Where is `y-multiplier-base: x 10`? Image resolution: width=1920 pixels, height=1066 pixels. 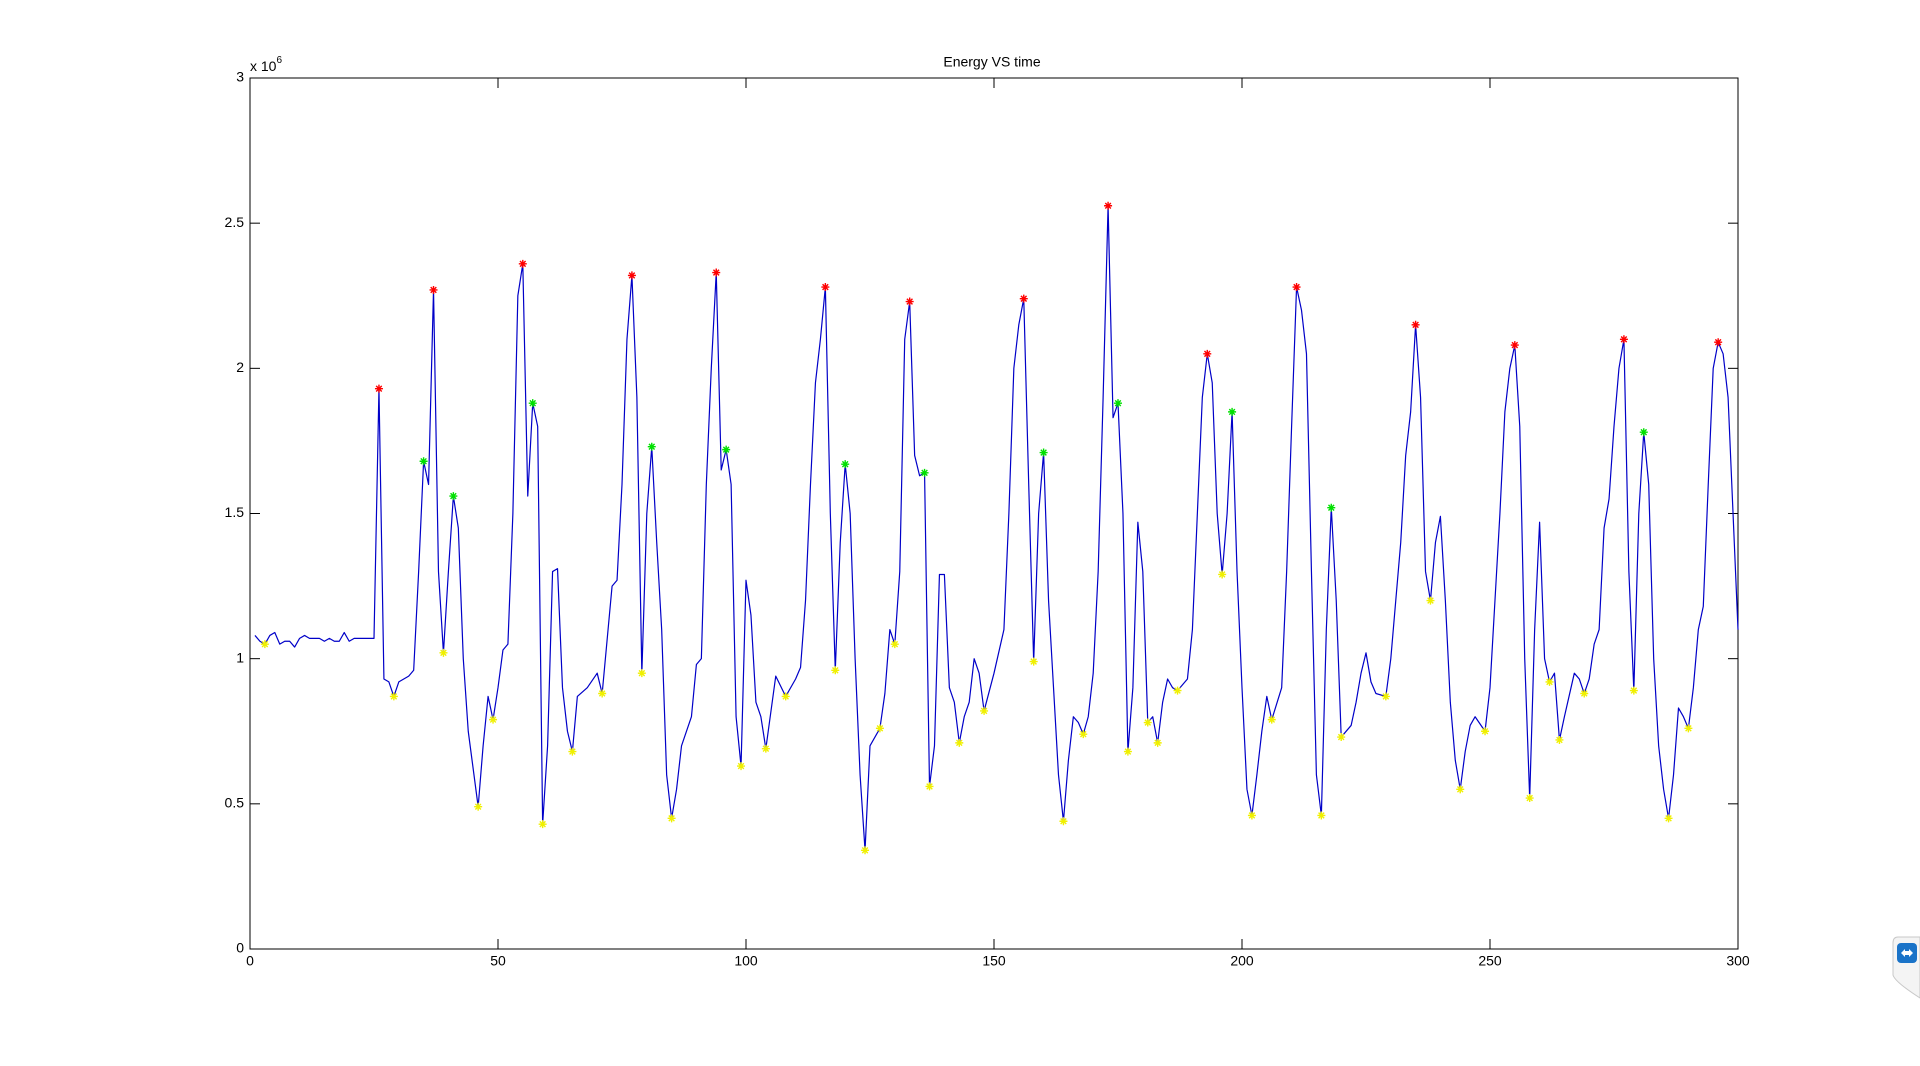 y-multiplier-base: x 10 is located at coordinates (263, 66).